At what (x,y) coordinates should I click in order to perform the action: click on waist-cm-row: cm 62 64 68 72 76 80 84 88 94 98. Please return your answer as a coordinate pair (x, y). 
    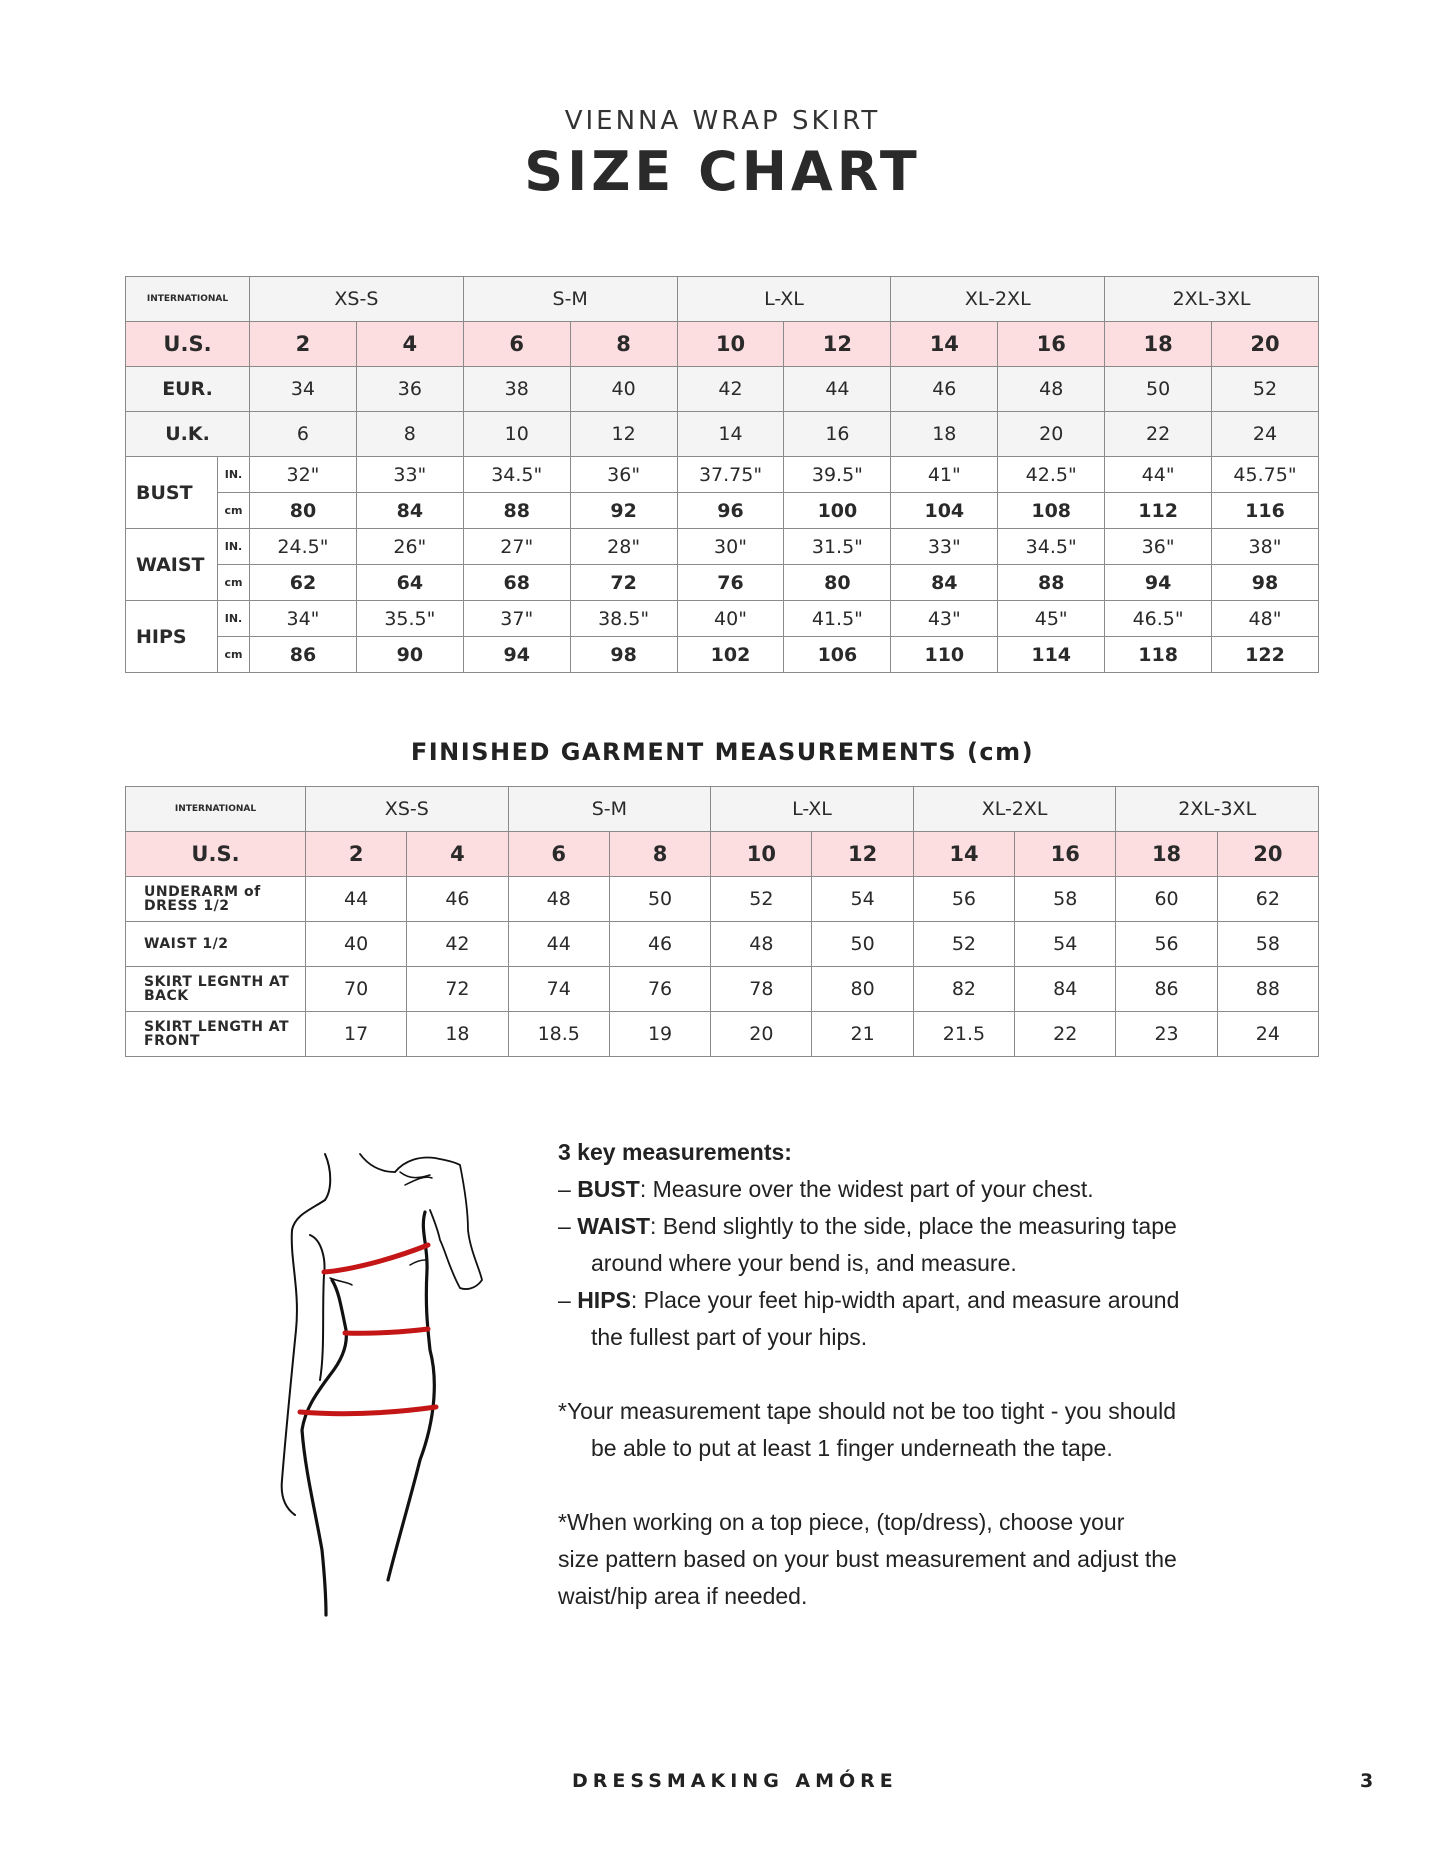
    Looking at the image, I should click on (722, 582).